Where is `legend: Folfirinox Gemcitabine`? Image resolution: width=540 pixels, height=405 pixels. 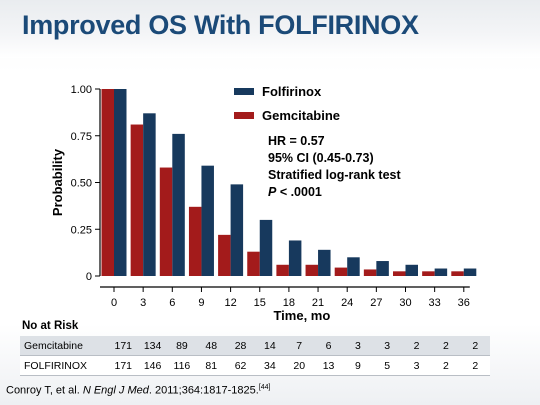
legend: Folfirinox Gemcitabine is located at coordinates (287, 103).